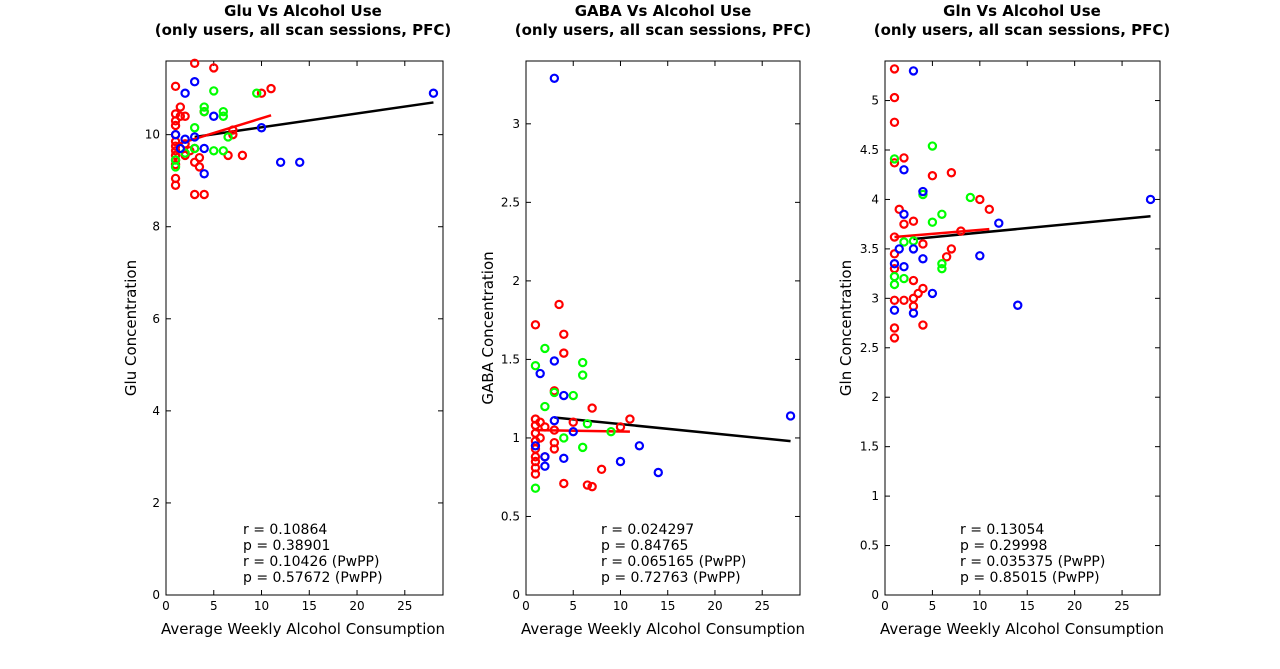  Describe the element at coordinates (846, 328) in the screenshot. I see `y-axis-label: Gln Concentration` at that location.